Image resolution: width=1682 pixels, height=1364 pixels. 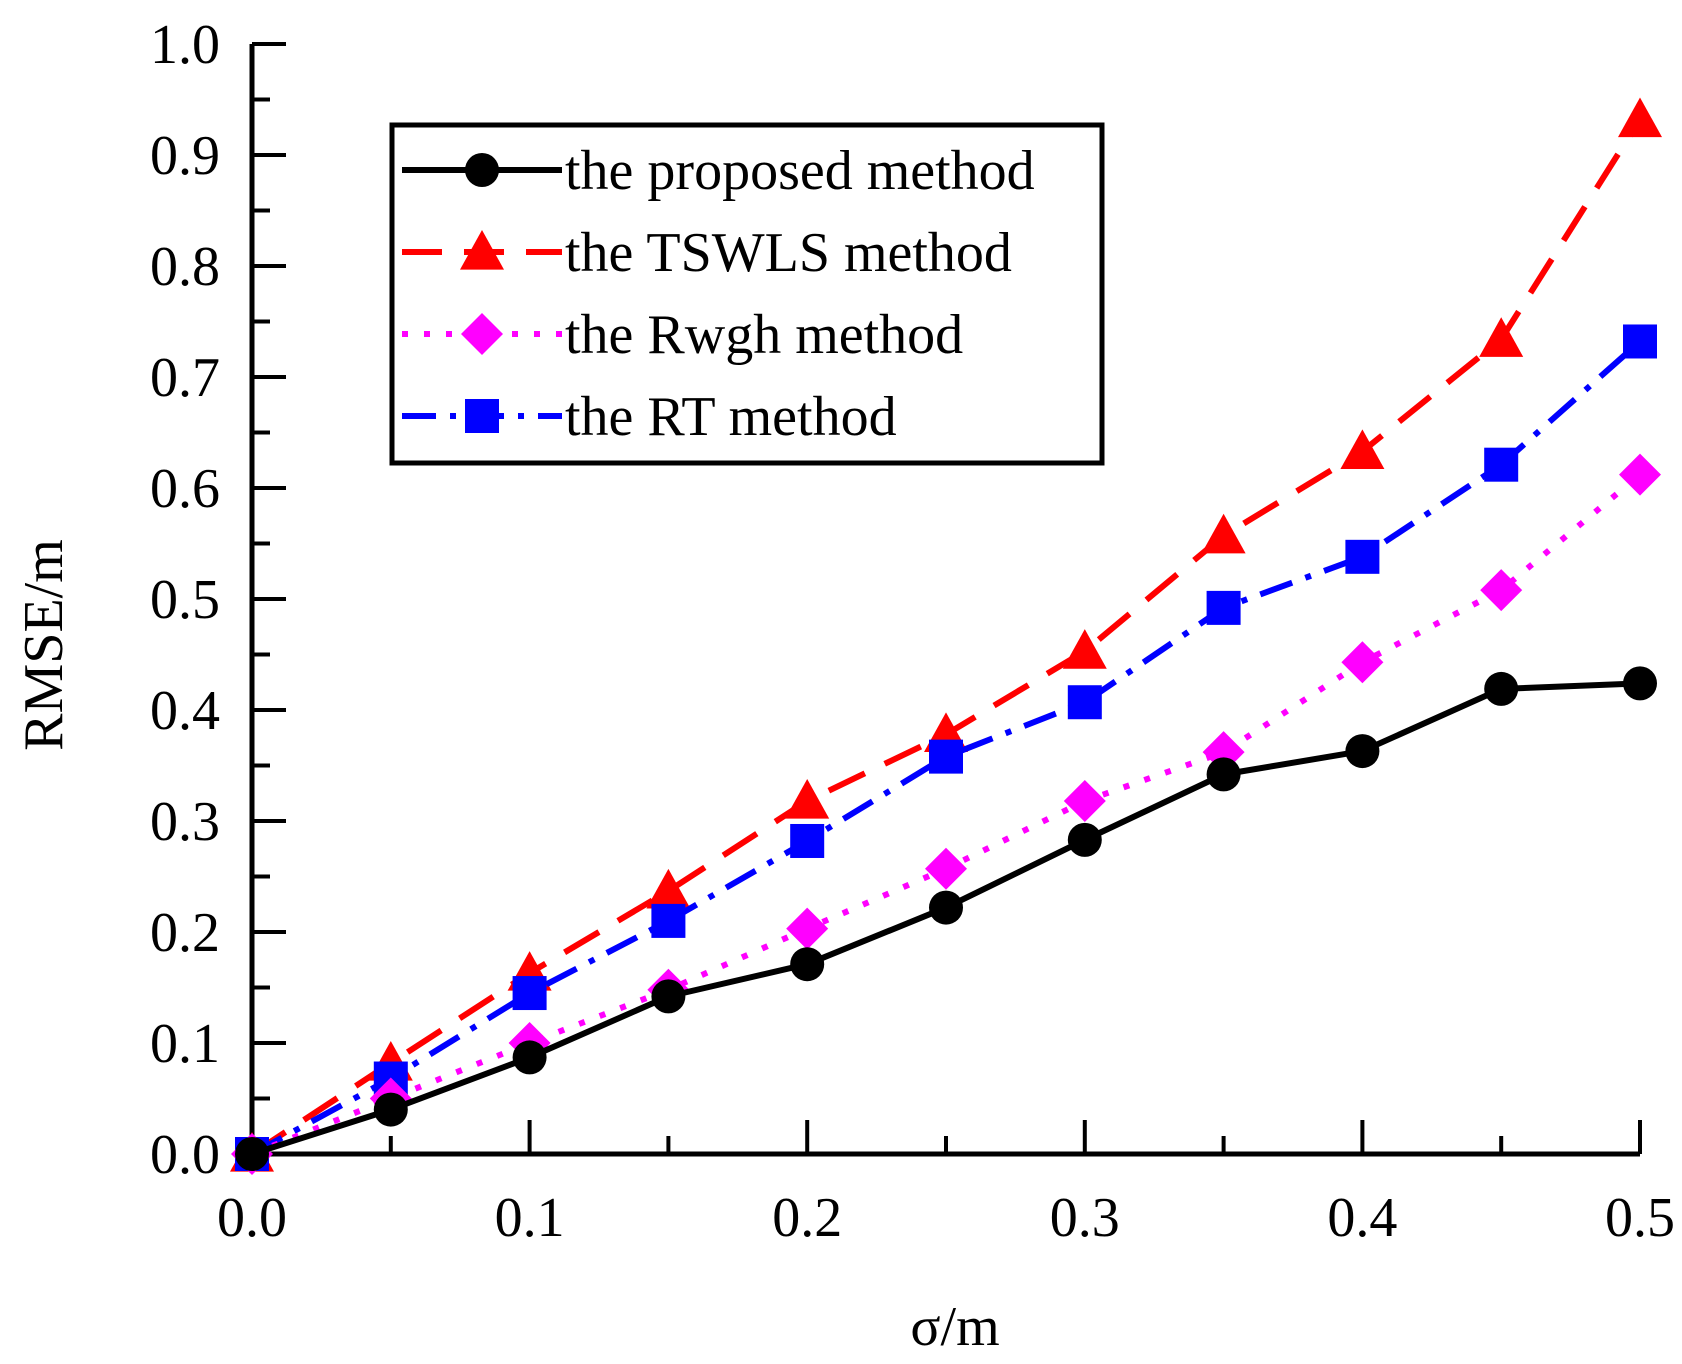 I want to click on y-tick-label: 0.2, so click(x=185, y=933).